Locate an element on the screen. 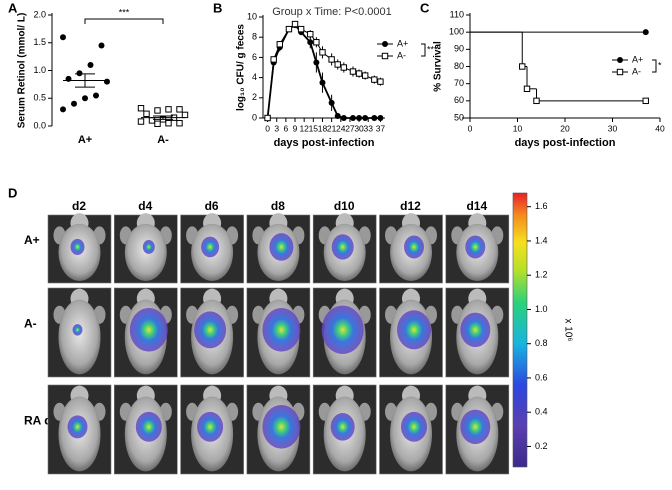  x-tick-label: 18 is located at coordinates (323, 128).